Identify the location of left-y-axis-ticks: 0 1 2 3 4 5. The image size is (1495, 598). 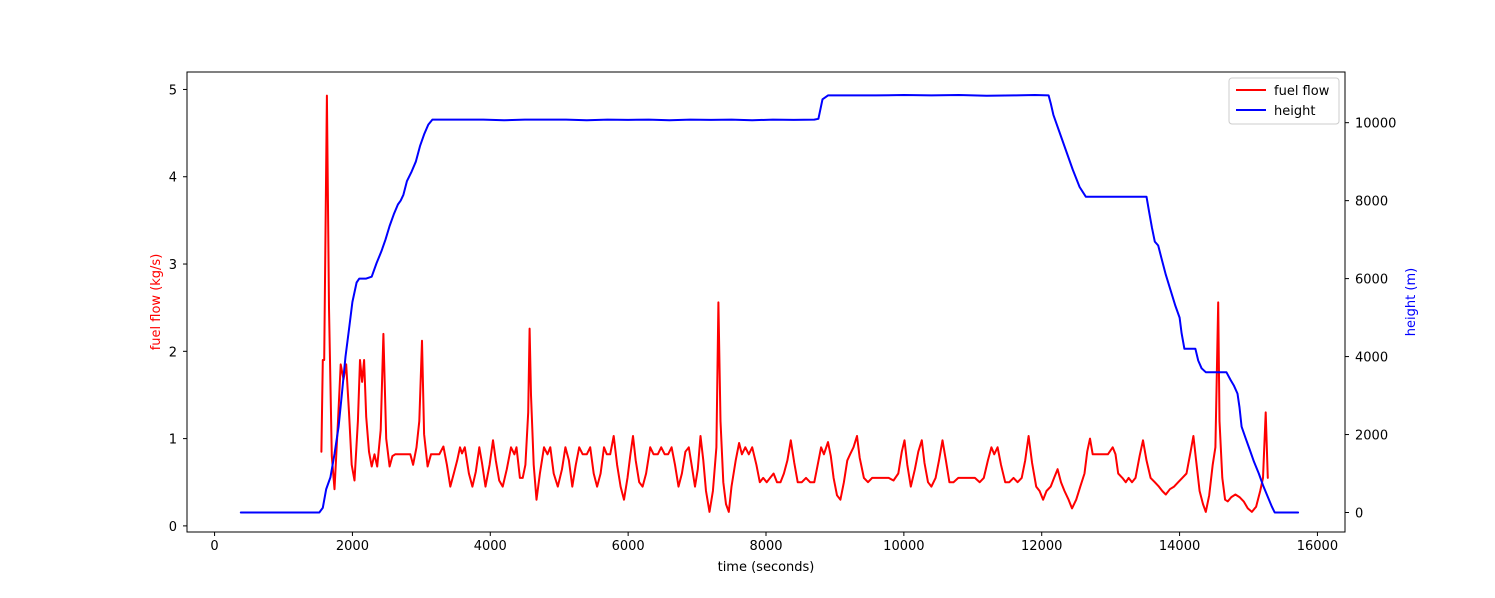
(178, 309).